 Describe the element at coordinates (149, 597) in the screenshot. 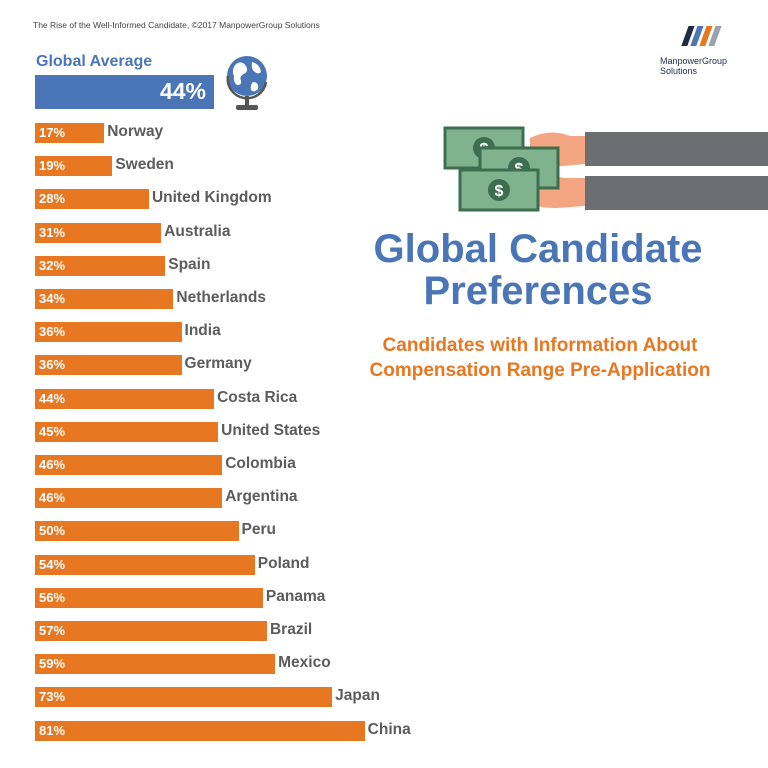

I see `bar: 56%` at that location.